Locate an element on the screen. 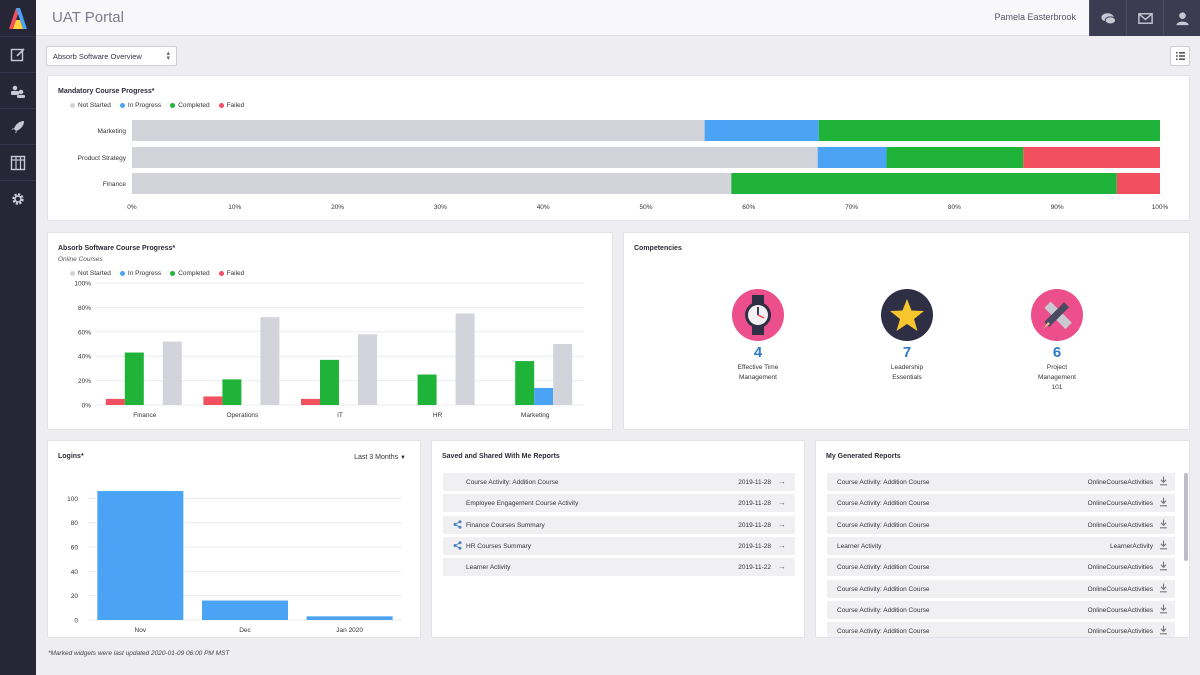 The image size is (1200, 675). dashboard-select: Absorb Software Overview ▴ ▾ is located at coordinates (111, 56).